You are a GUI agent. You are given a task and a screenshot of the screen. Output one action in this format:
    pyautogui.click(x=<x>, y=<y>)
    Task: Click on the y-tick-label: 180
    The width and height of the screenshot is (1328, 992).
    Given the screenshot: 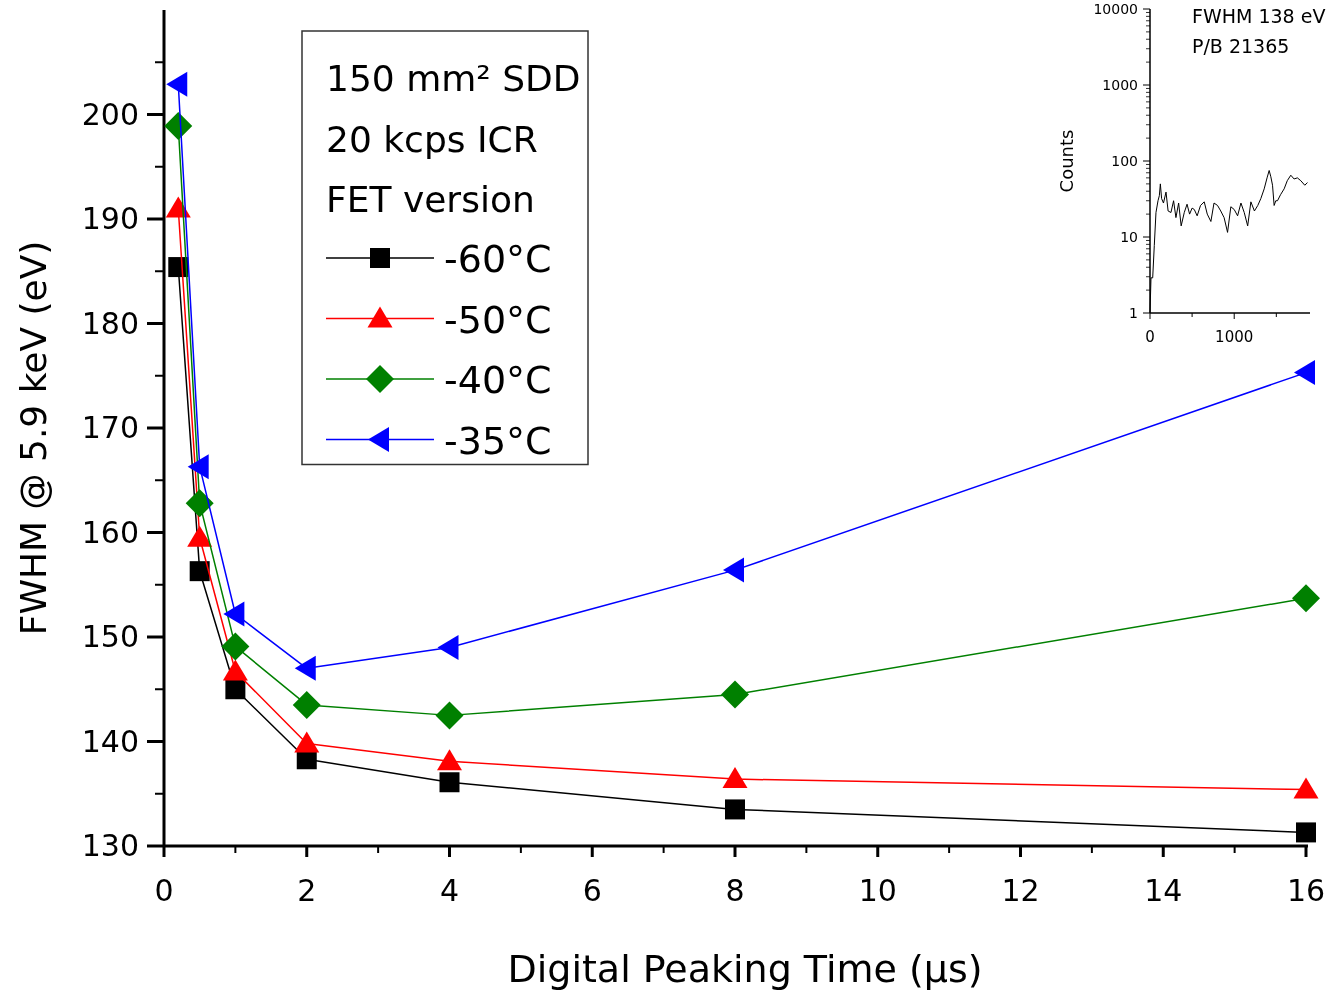 What is the action you would take?
    pyautogui.click(x=110, y=323)
    